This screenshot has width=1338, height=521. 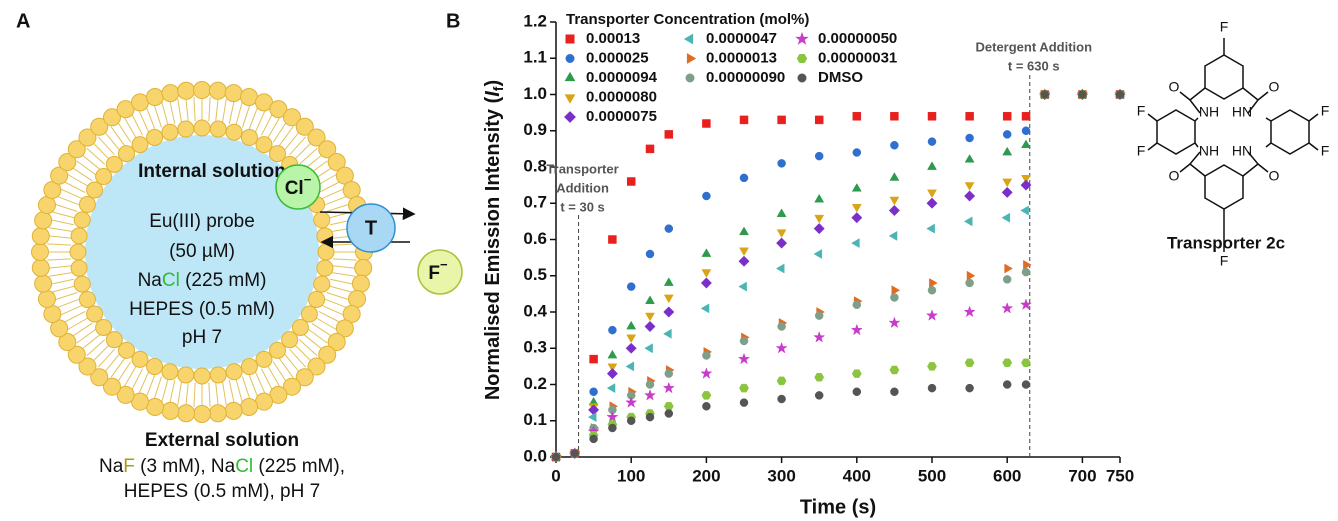 What do you see at coordinates (1034, 65) in the screenshot?
I see `annotation-text: t = 630 s` at bounding box center [1034, 65].